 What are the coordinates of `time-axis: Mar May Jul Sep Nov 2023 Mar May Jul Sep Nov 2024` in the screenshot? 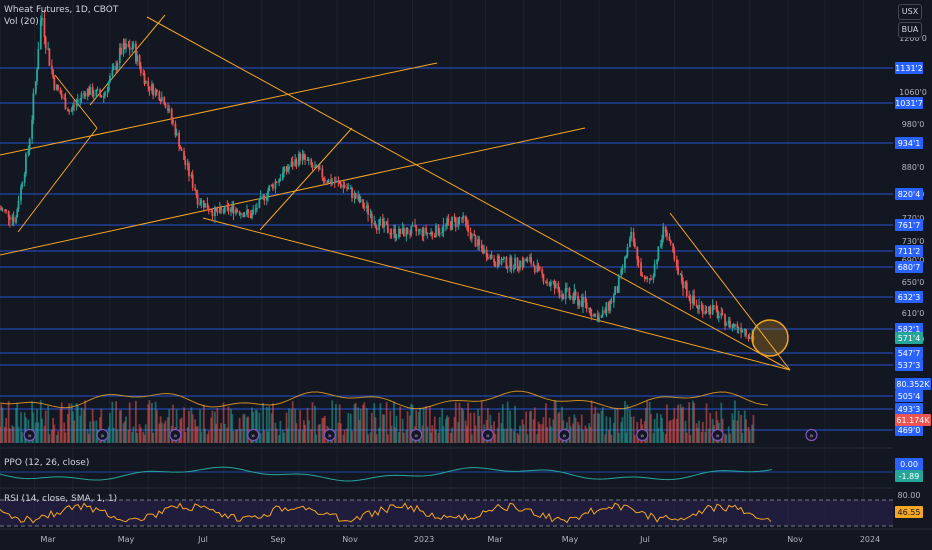 It's located at (466, 536).